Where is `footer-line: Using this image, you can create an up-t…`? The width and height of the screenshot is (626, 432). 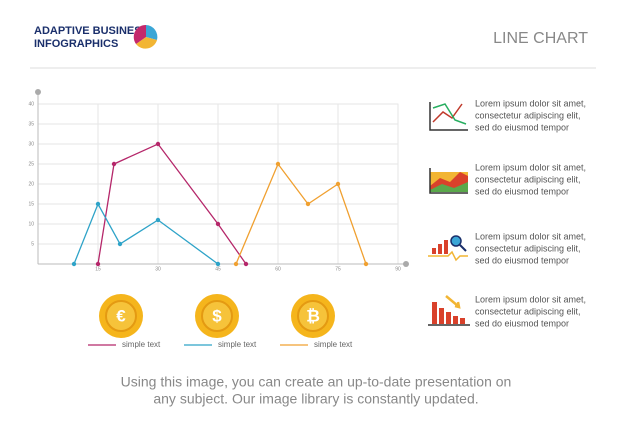
footer-line: Using this image, you can create an up-t… is located at coordinates (316, 382).